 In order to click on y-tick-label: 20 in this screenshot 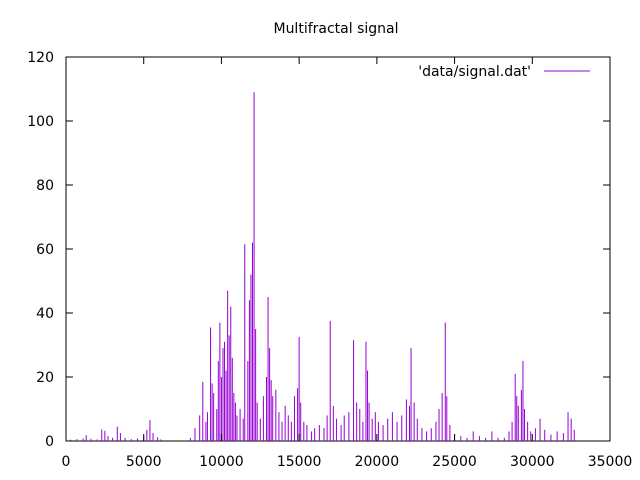, I will do `click(45, 378)`.